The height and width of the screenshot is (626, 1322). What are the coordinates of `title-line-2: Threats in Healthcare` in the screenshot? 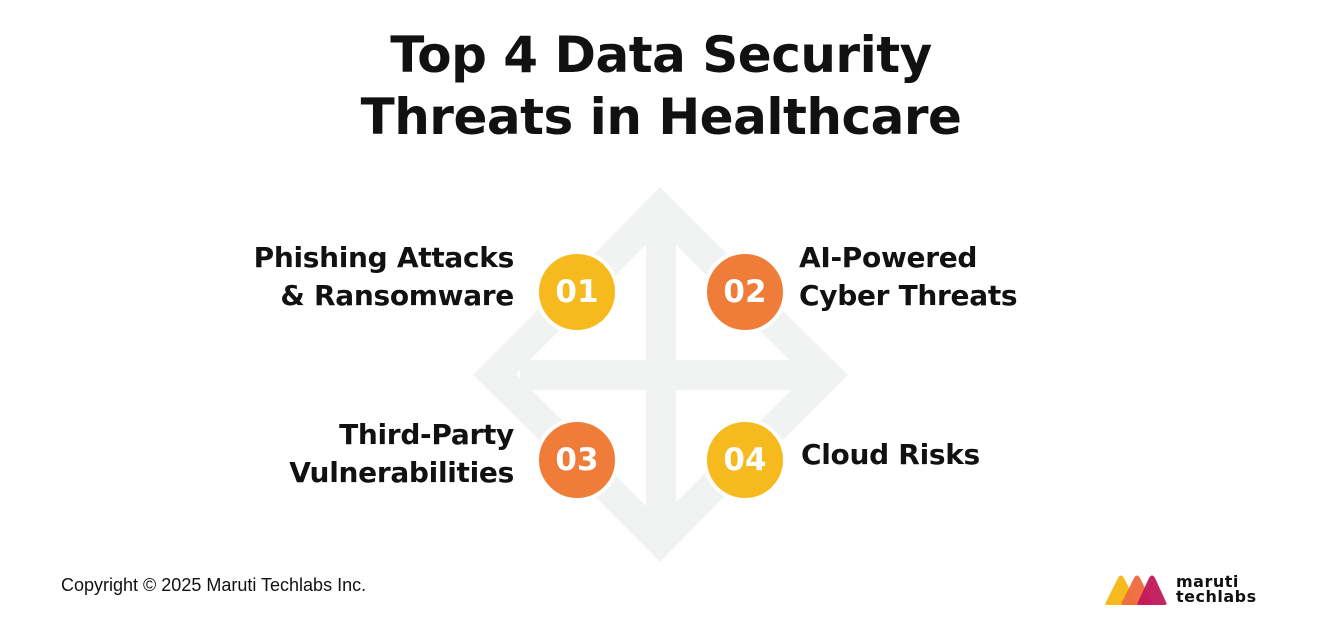 It's located at (661, 117).